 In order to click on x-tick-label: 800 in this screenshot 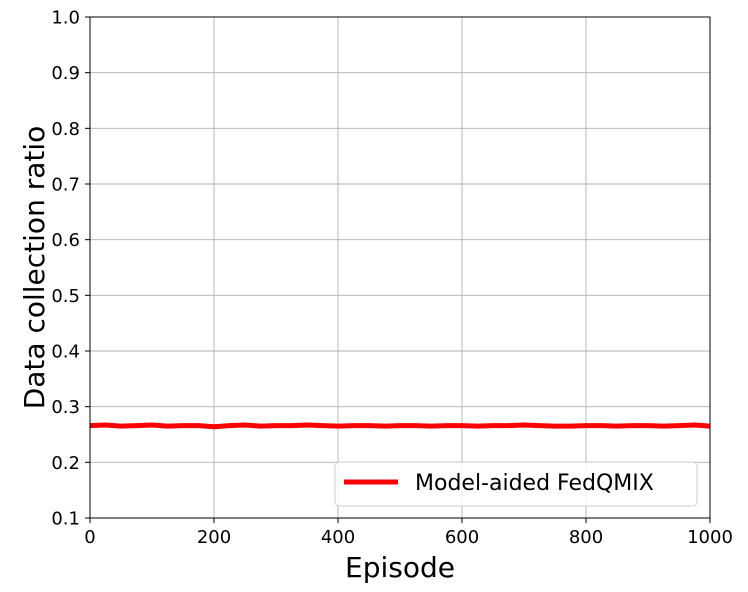, I will do `click(586, 537)`.